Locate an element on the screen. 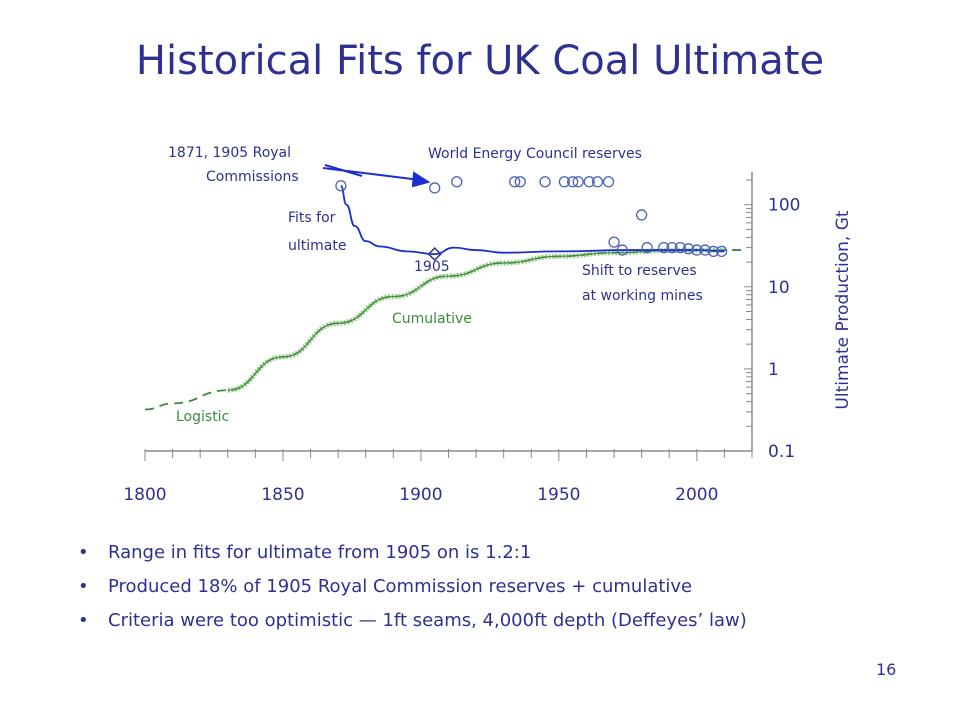  annotation-royal-line1: 1871, 1905 Royal is located at coordinates (229, 153).